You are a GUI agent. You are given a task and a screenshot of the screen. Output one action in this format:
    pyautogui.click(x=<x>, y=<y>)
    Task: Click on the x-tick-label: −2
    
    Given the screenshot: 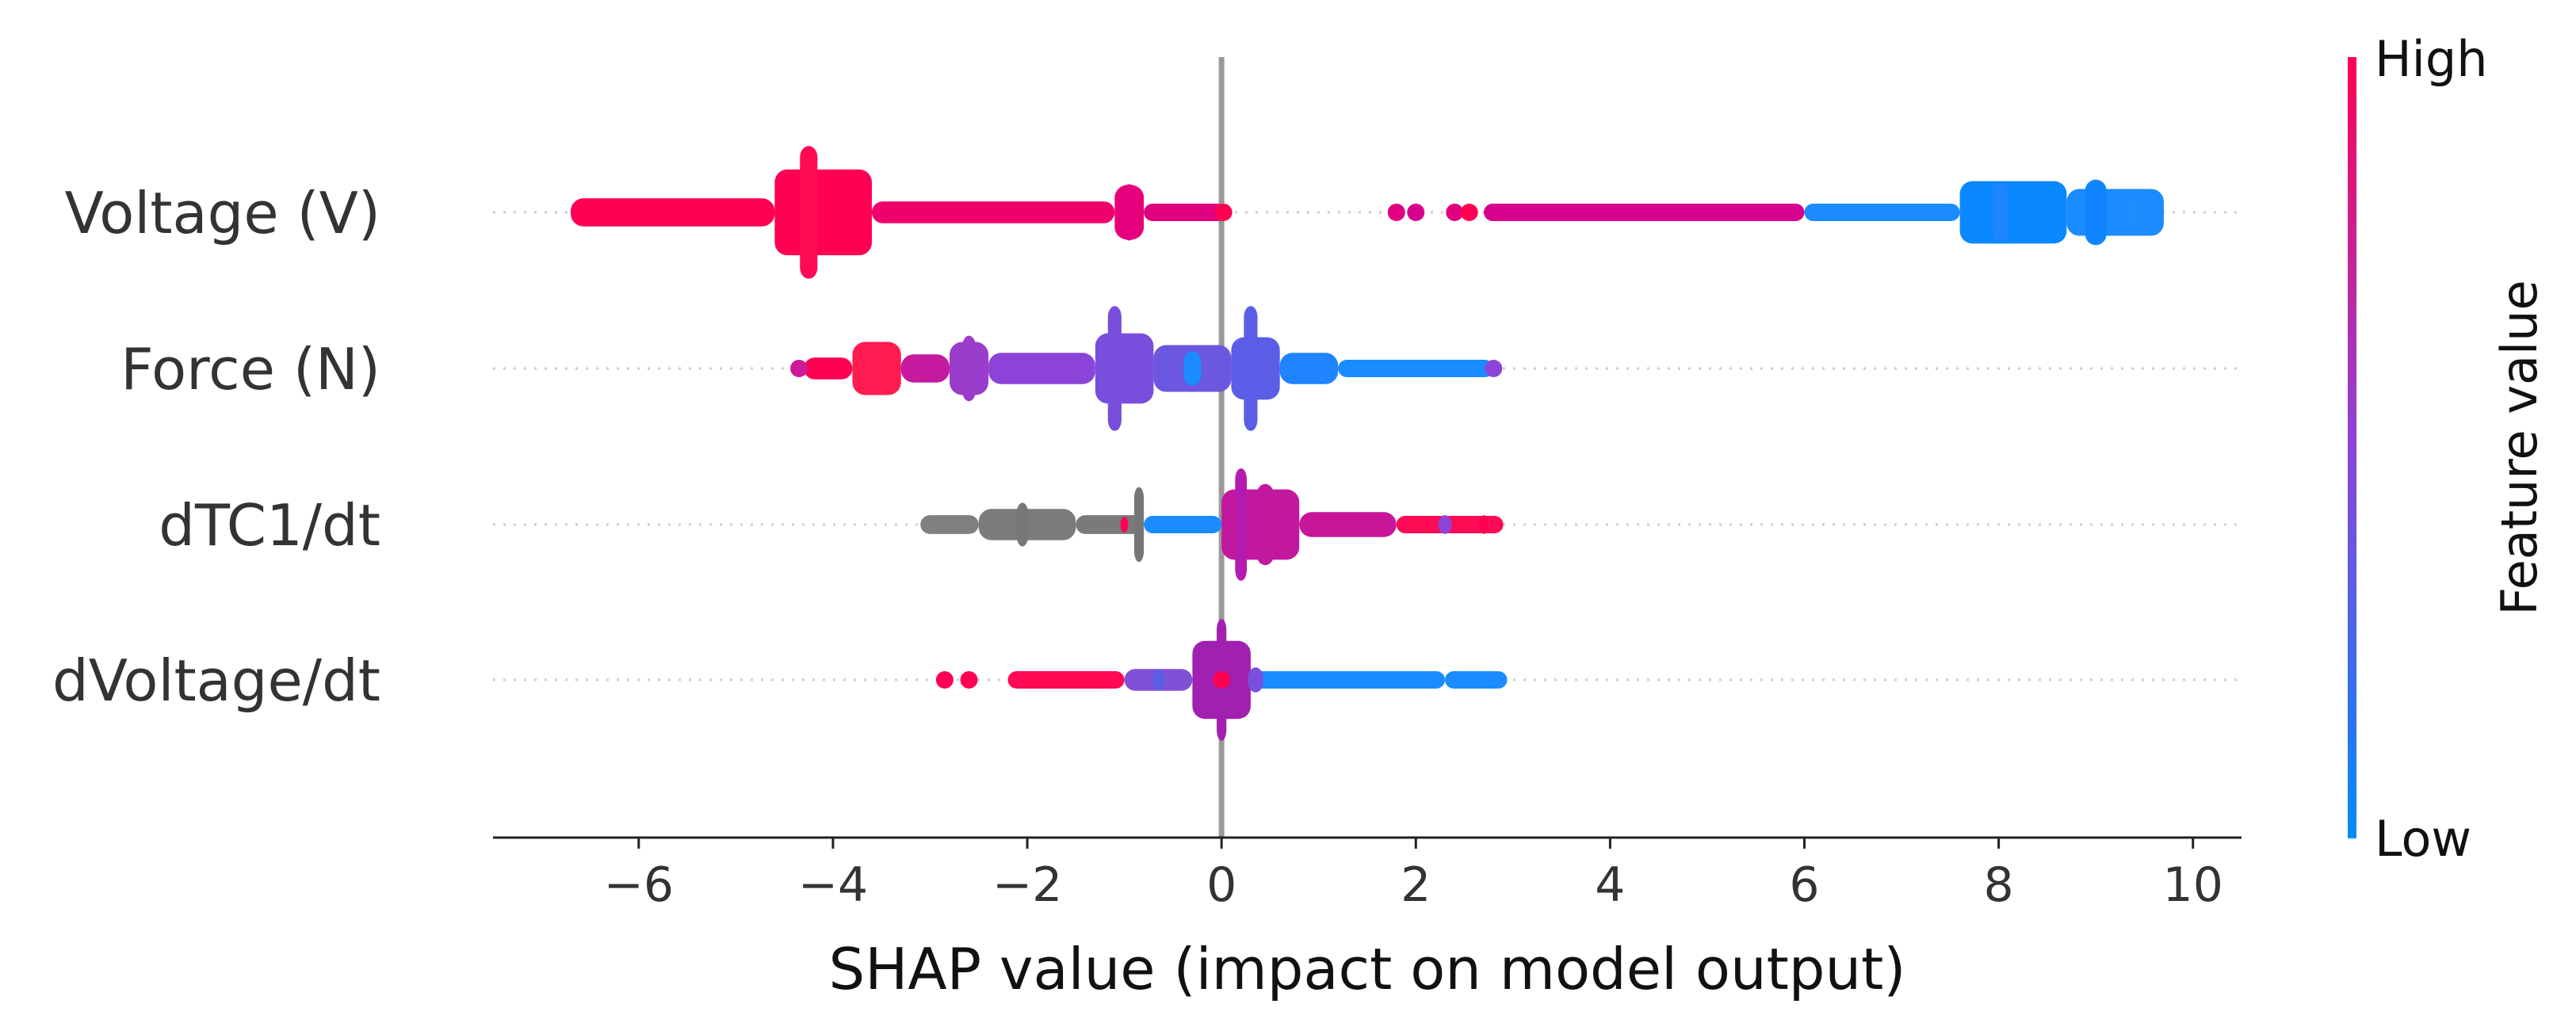 What is the action you would take?
    pyautogui.click(x=1027, y=885)
    